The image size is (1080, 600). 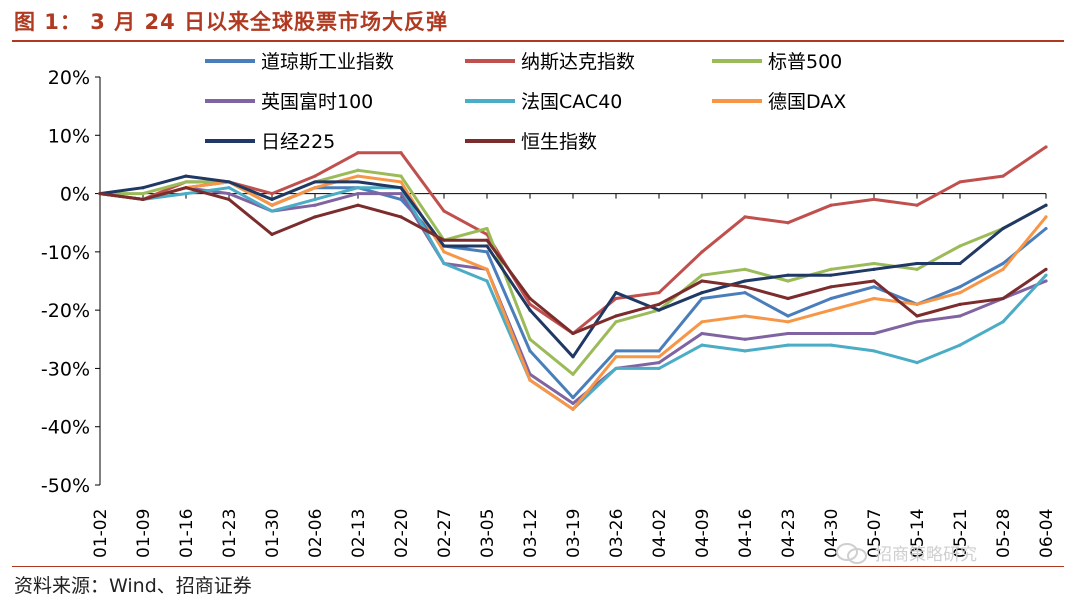 I want to click on x-tick-label: 01-02, so click(x=101, y=533).